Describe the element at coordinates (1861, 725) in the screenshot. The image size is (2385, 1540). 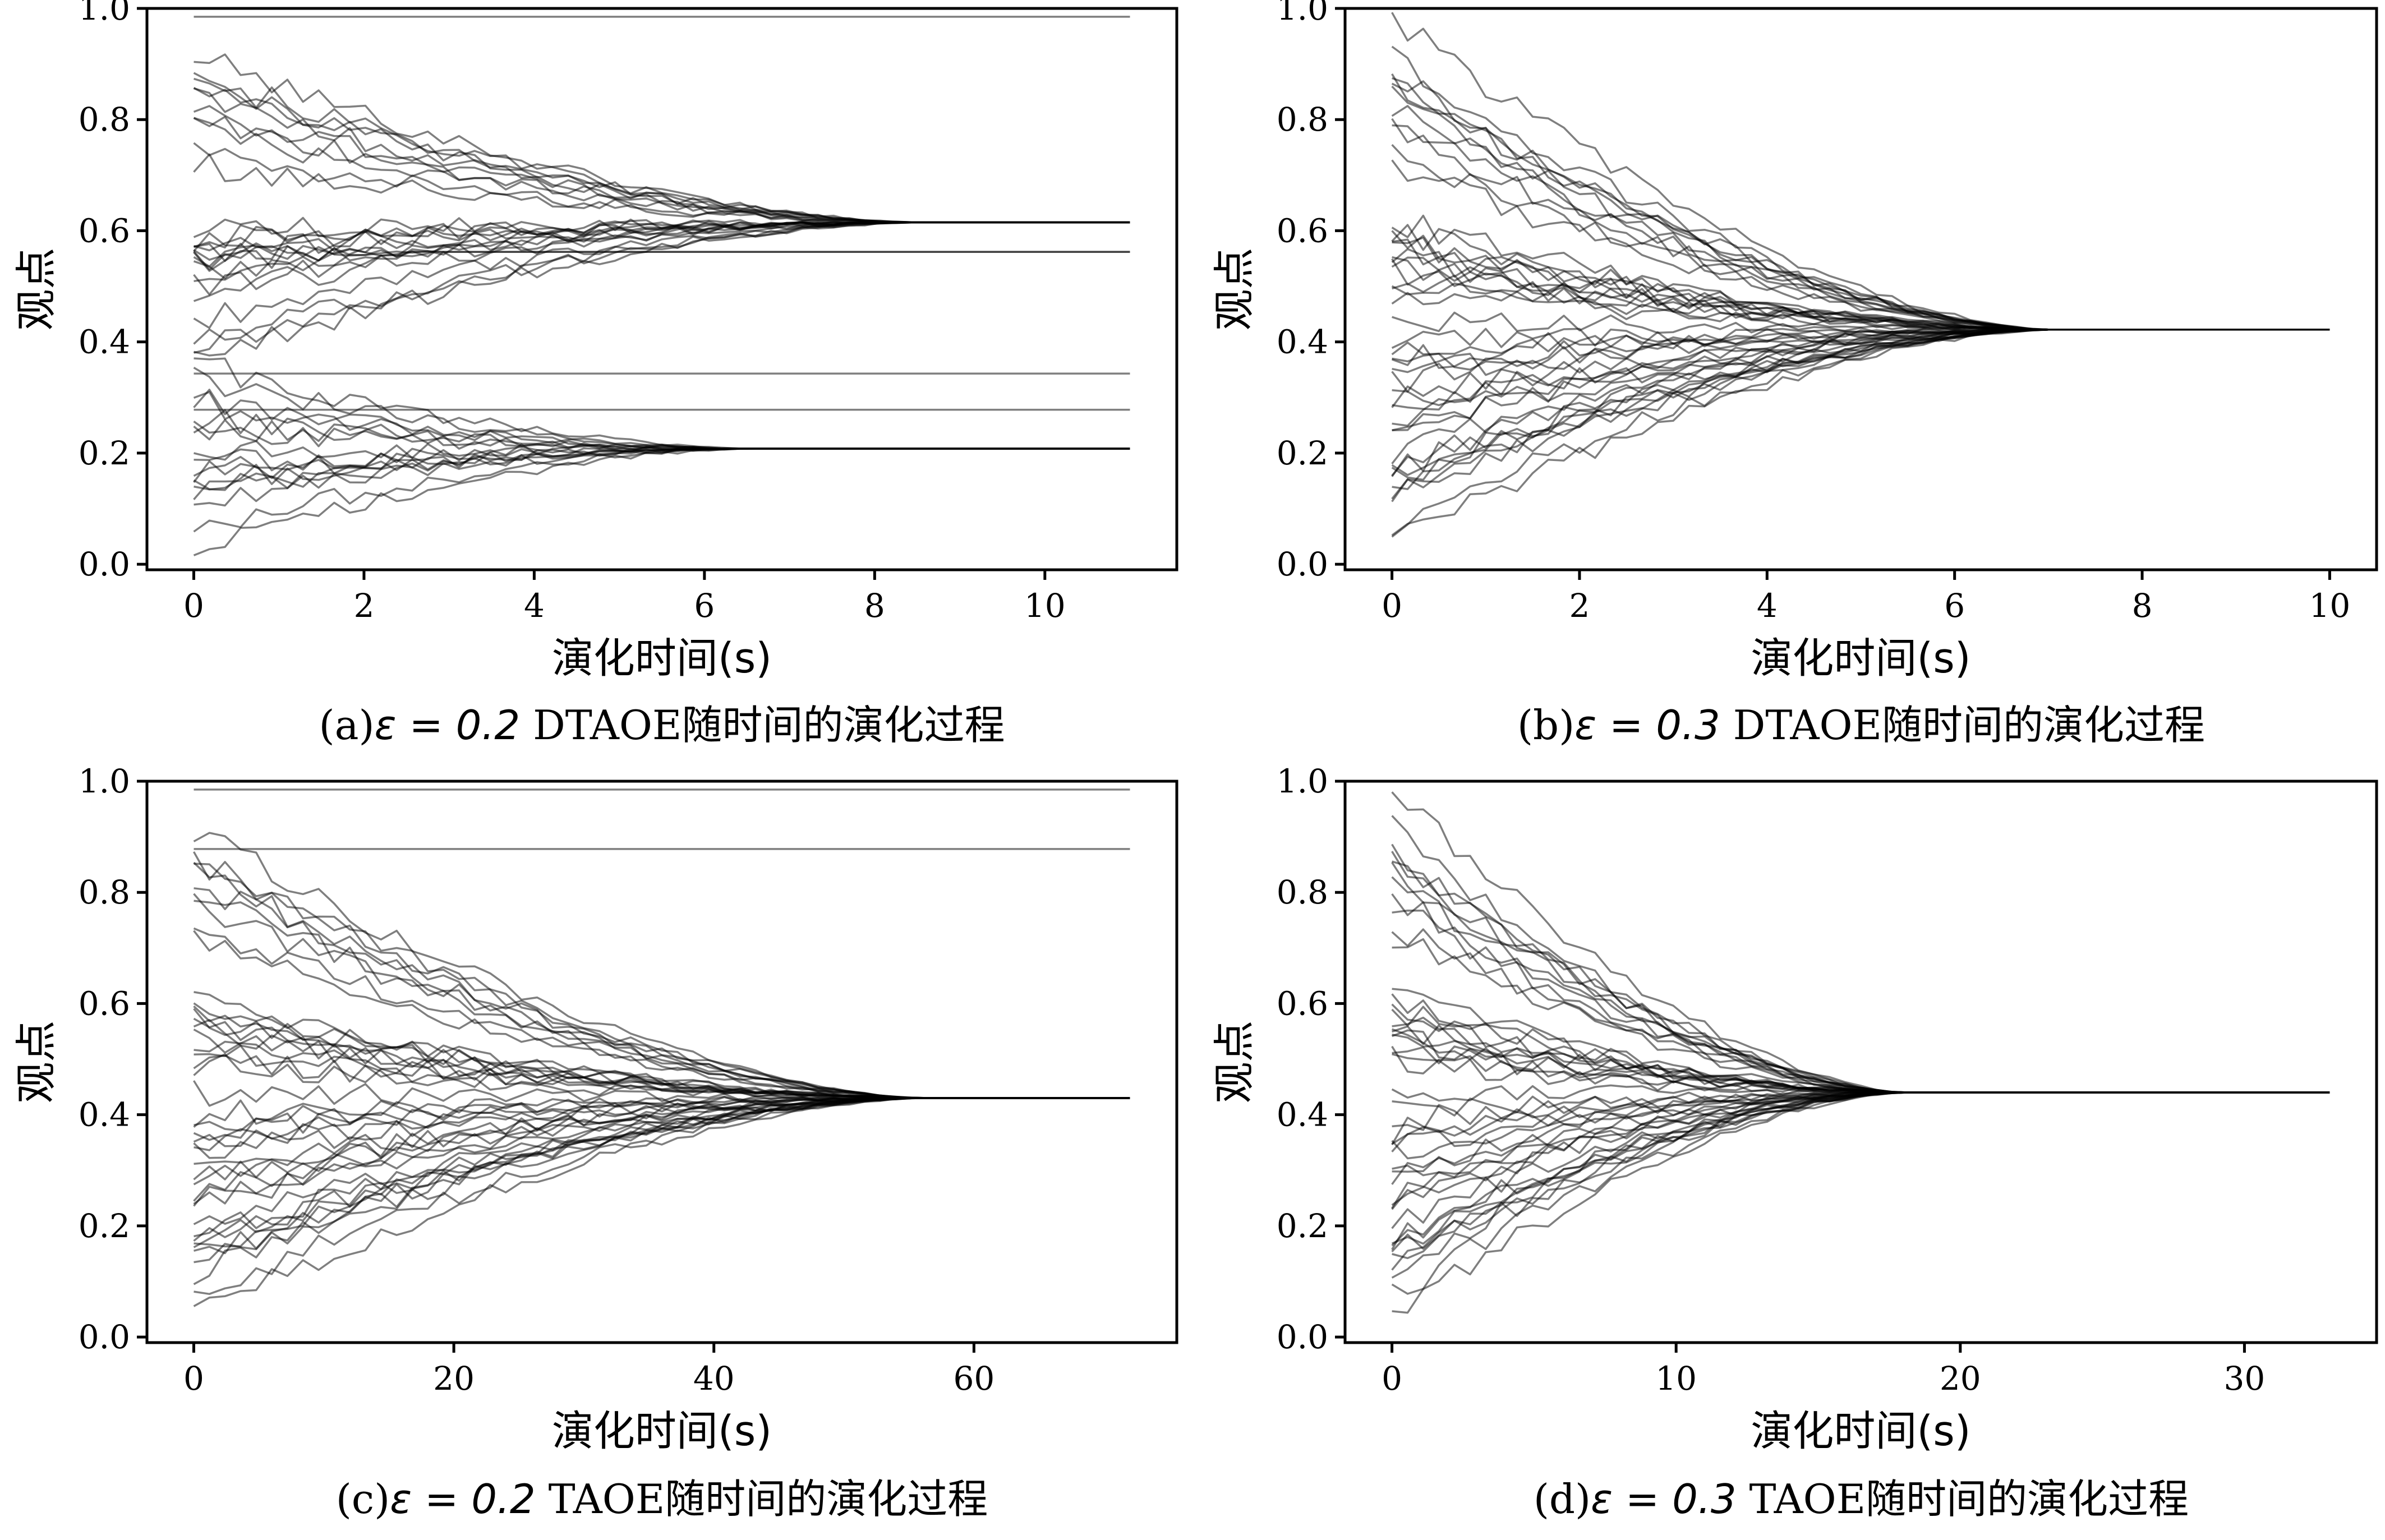
I see `panel-caption: (b)ε = 0.3 DTAOE随时间的演化过程` at that location.